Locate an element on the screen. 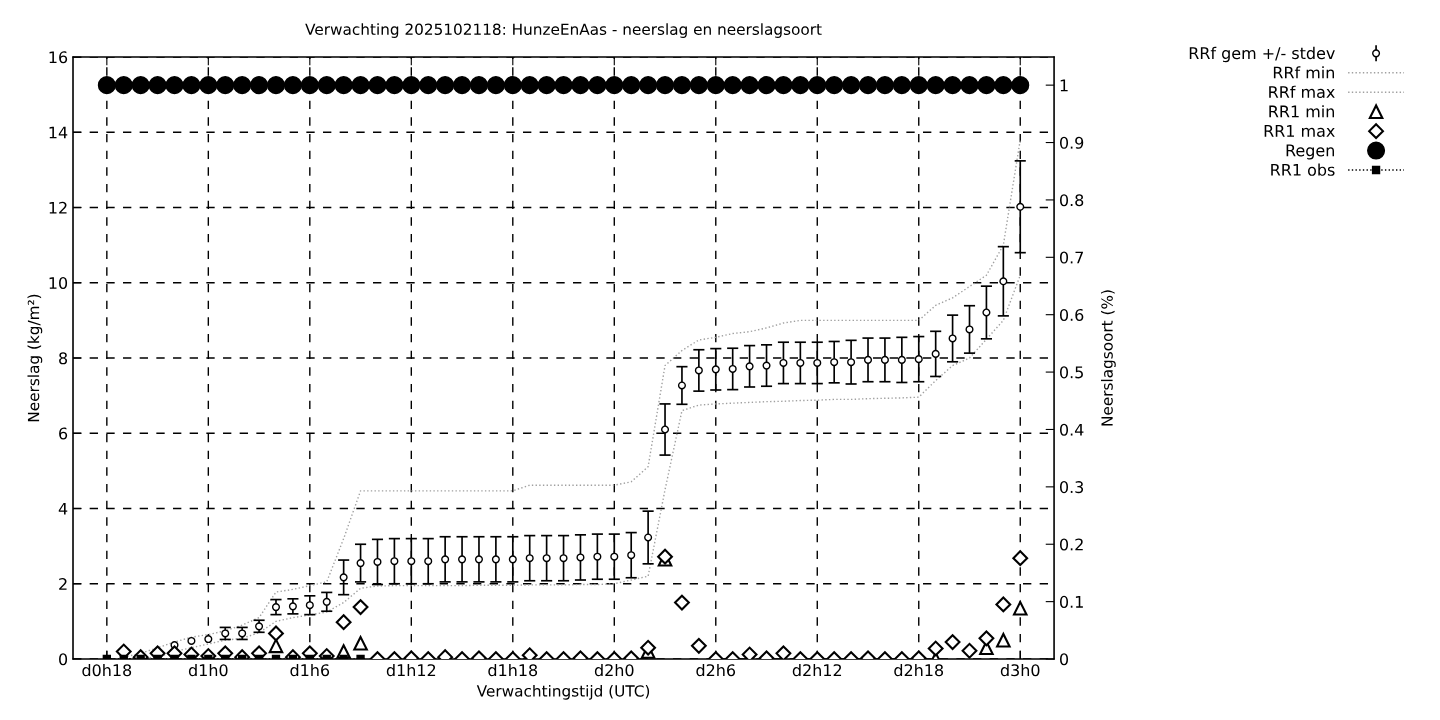 The width and height of the screenshot is (1440, 720). x-tick-label: d2h12 is located at coordinates (817, 670).